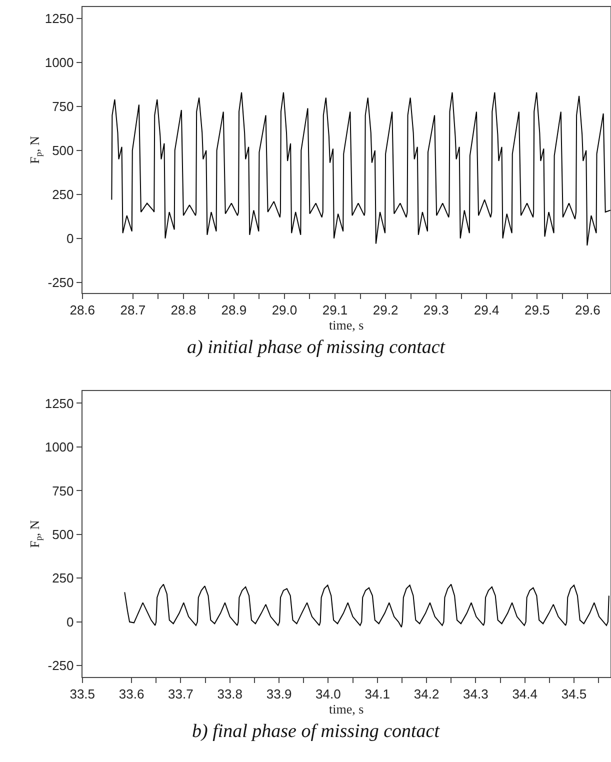 This screenshot has width=611, height=762. Describe the element at coordinates (316, 347) in the screenshot. I see `text: a) initial phase of missing contact` at that location.